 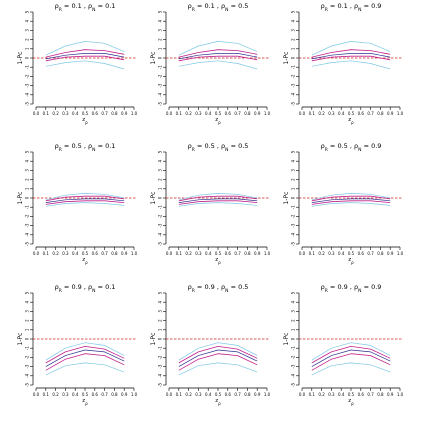 I want to click on panel-title: ρR = 0.9 , ρN = 0.5, so click(x=218, y=288).